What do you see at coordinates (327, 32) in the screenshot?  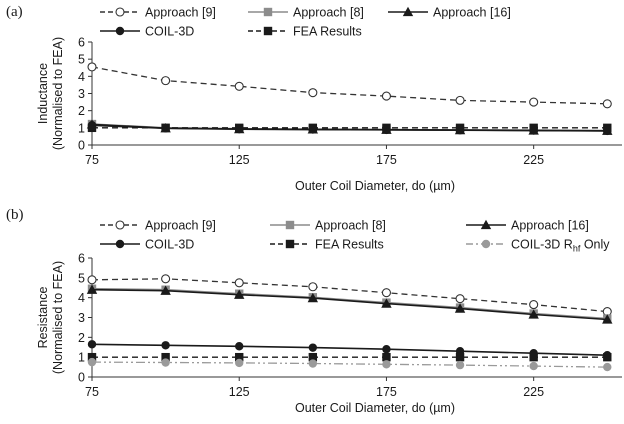 I see `legend-label: FEA Results` at bounding box center [327, 32].